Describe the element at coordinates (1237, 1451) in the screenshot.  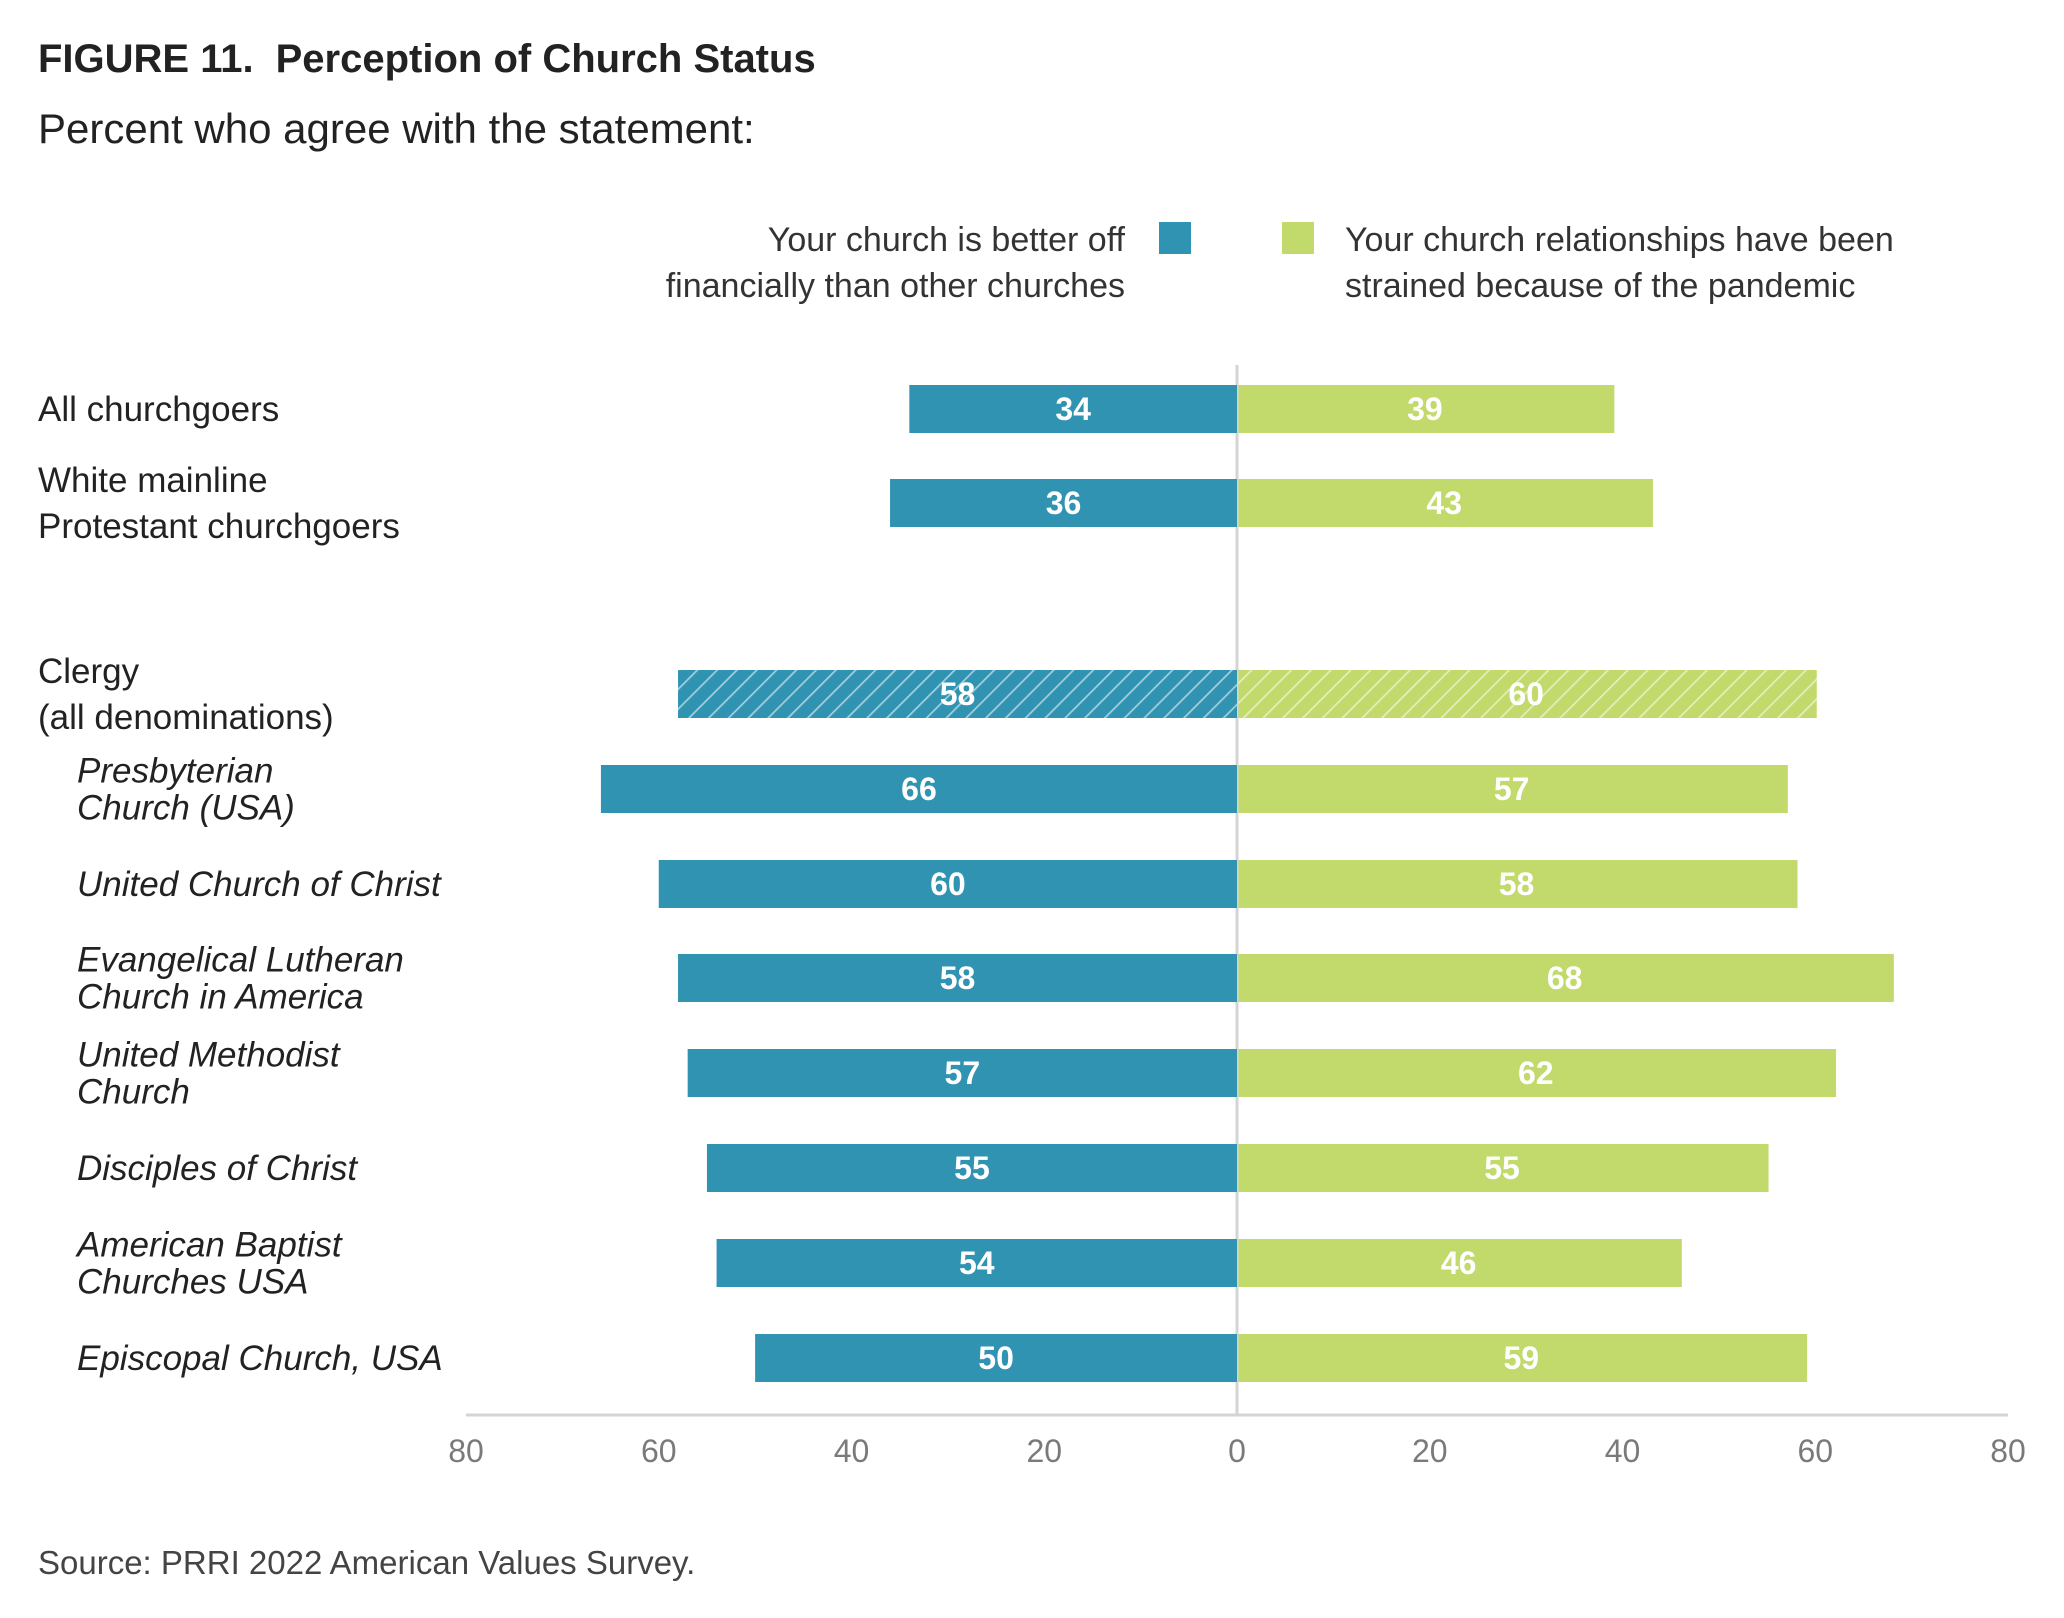
I see `x-tick-label: 0` at that location.